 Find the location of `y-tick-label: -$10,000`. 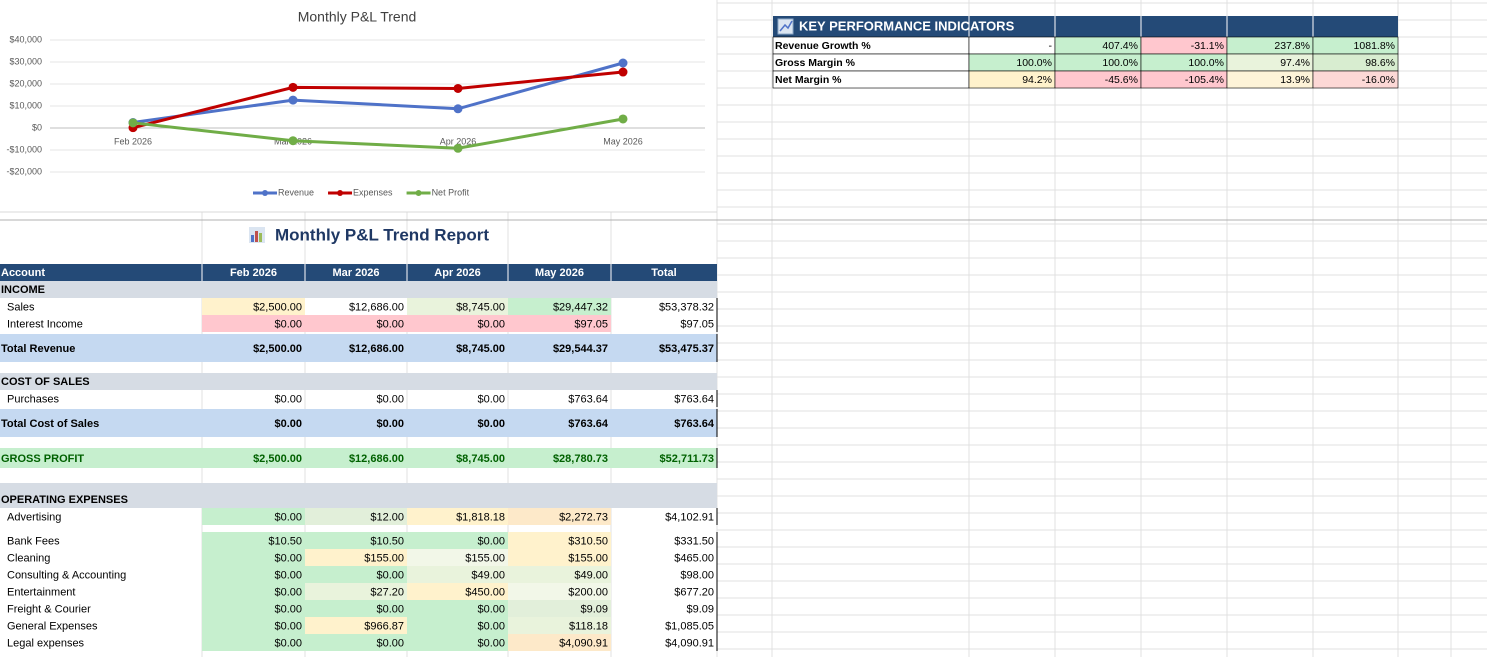

y-tick-label: -$10,000 is located at coordinates (24, 149).